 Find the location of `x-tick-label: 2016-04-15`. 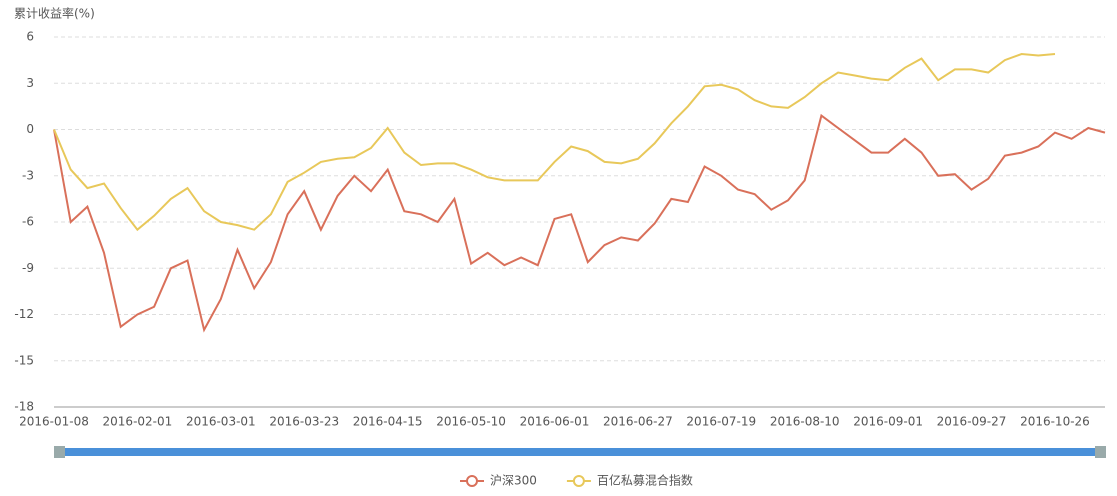

x-tick-label: 2016-04-15 is located at coordinates (388, 422).